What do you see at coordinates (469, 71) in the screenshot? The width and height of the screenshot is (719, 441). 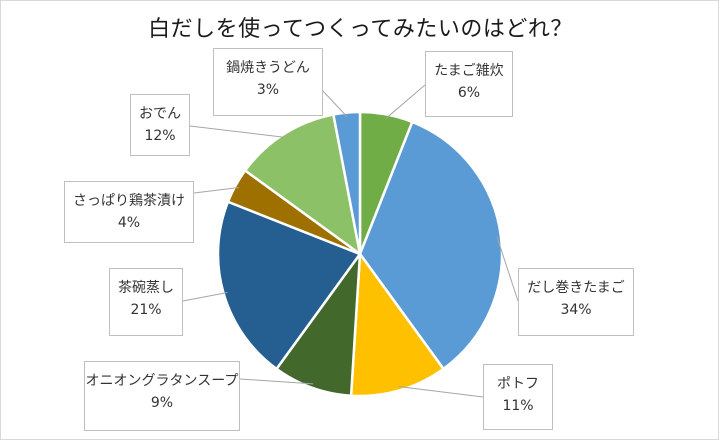 I see `slice-label: たまご雑炊` at bounding box center [469, 71].